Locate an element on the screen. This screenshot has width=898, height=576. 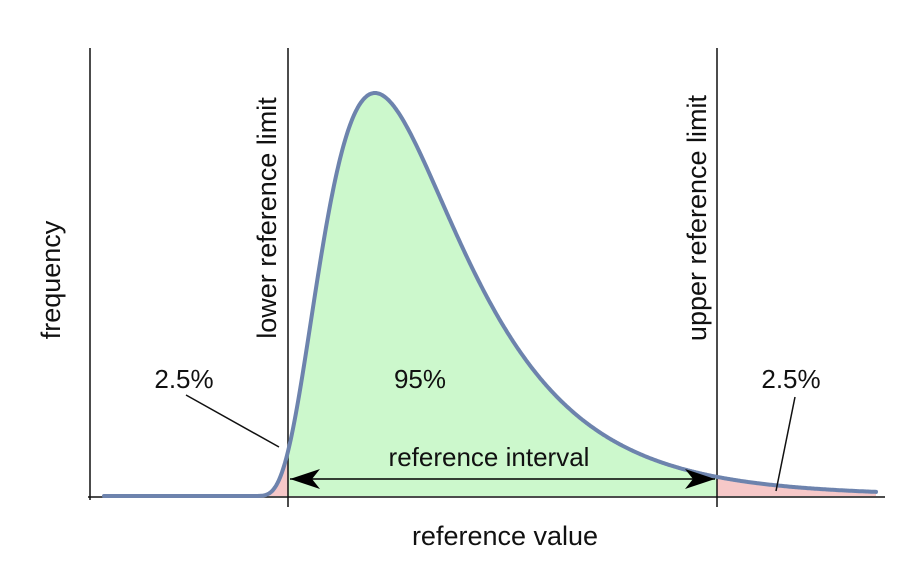
lower-limit-label: lower reference limit is located at coordinates (267, 218).